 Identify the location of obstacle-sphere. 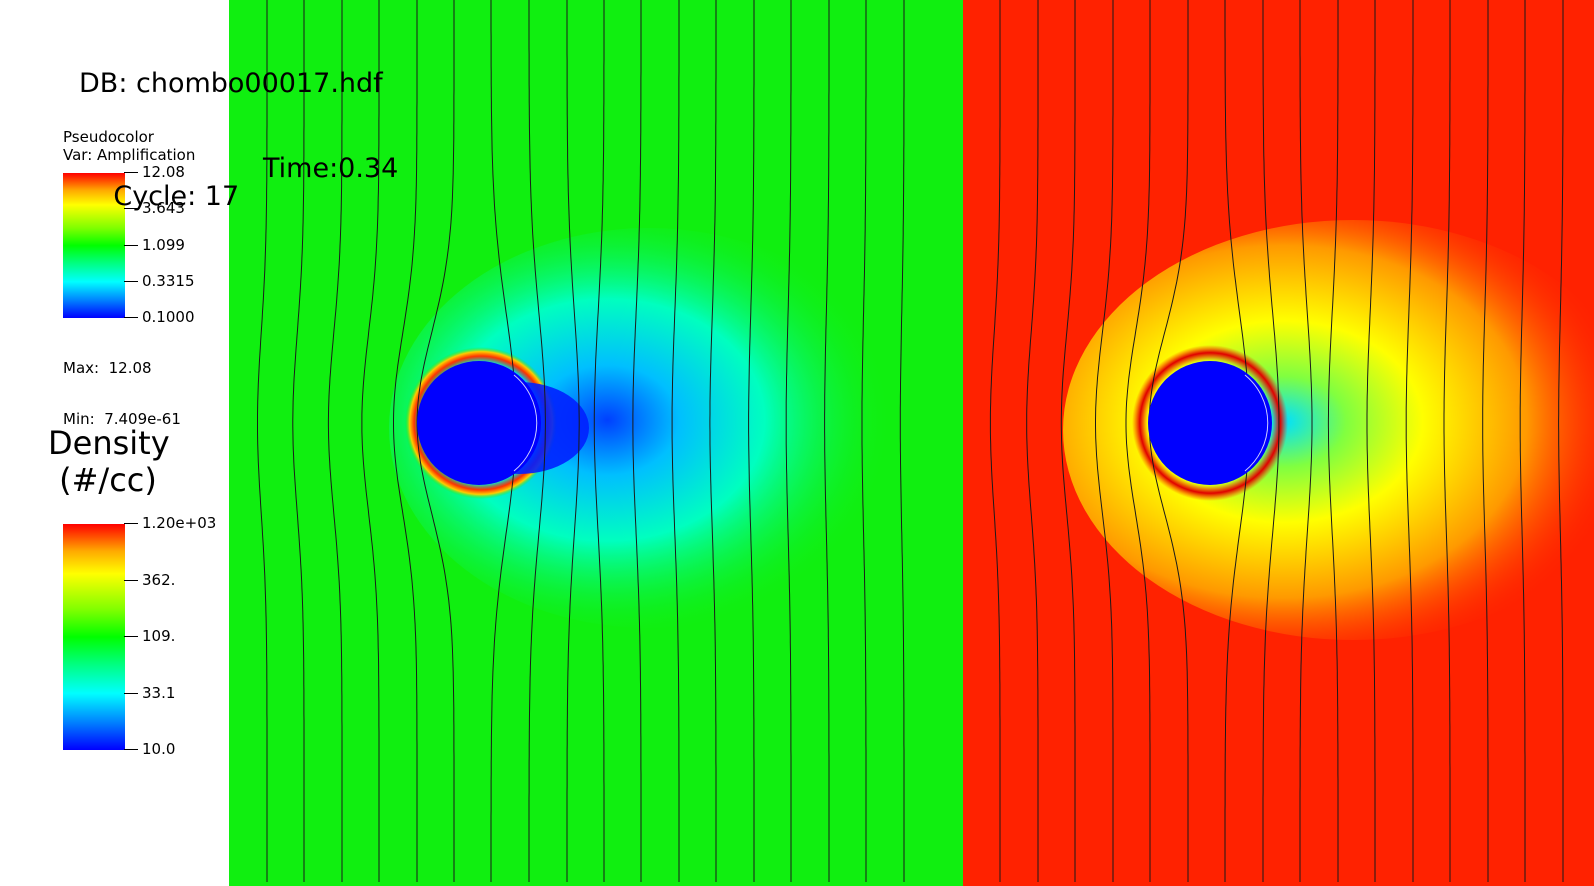
(479, 423).